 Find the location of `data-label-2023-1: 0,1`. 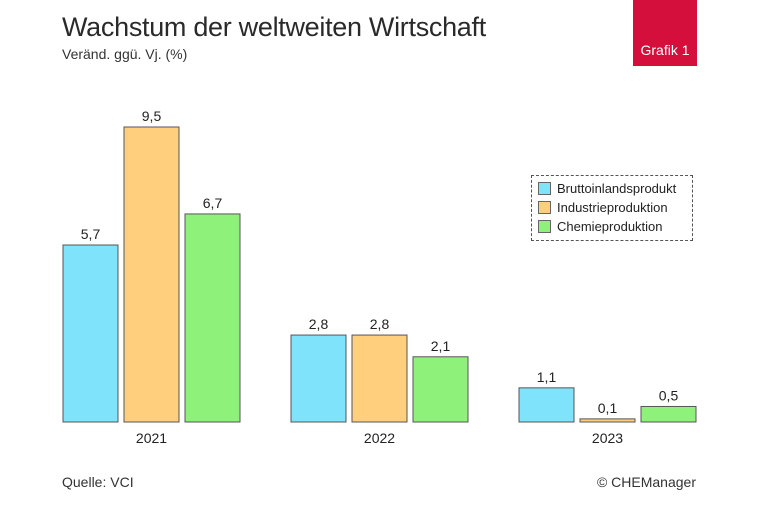

data-label-2023-1: 0,1 is located at coordinates (608, 408).